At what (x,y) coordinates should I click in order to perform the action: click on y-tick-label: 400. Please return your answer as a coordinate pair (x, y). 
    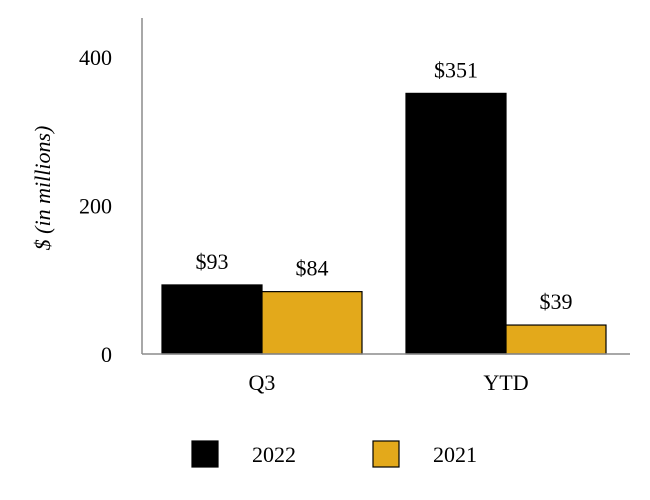
    Looking at the image, I should click on (95, 57).